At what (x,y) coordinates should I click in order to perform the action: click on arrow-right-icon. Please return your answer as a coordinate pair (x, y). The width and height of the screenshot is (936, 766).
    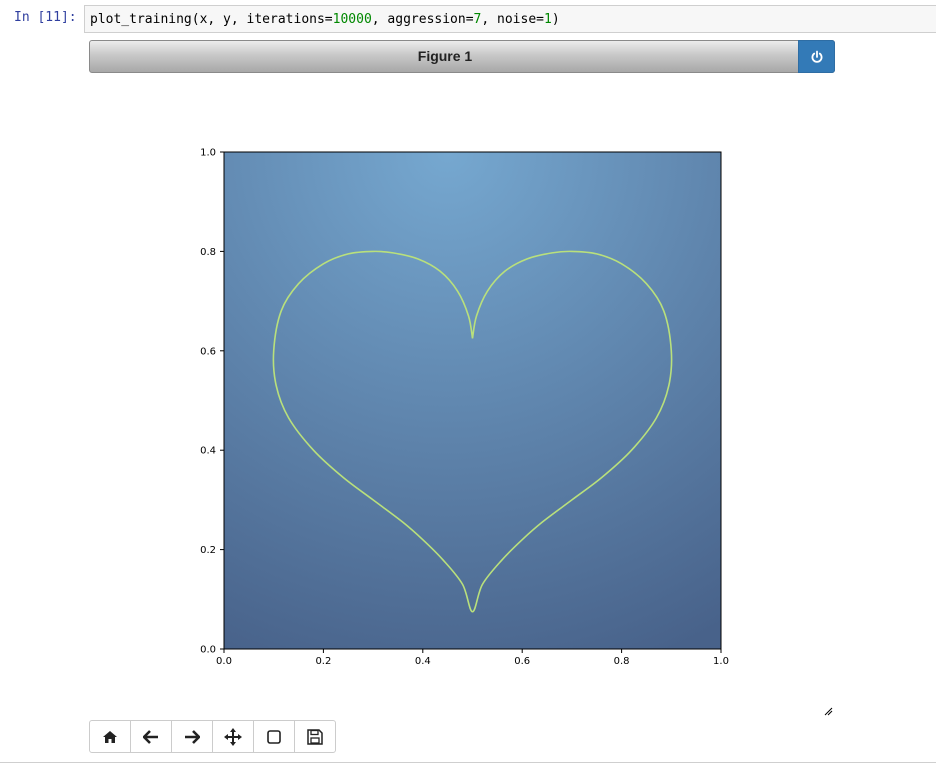
    Looking at the image, I should click on (192, 736).